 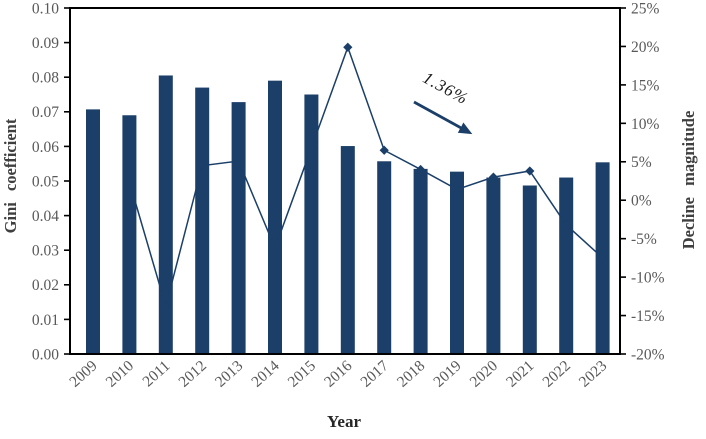 I want to click on x-tick-label-2010: 2010, so click(x=120, y=374).